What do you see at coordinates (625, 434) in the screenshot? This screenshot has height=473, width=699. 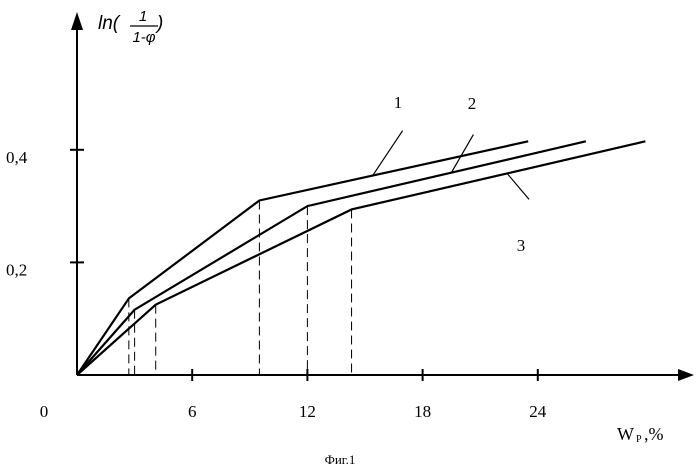 I see `x-axis-label-main: W` at bounding box center [625, 434].